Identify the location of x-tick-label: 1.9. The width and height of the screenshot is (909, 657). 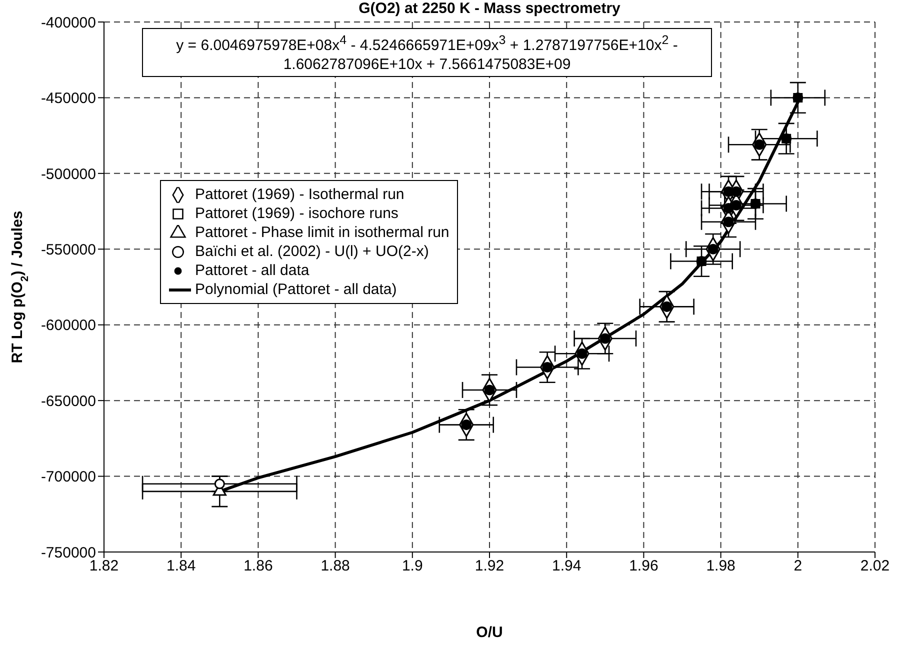
(412, 566).